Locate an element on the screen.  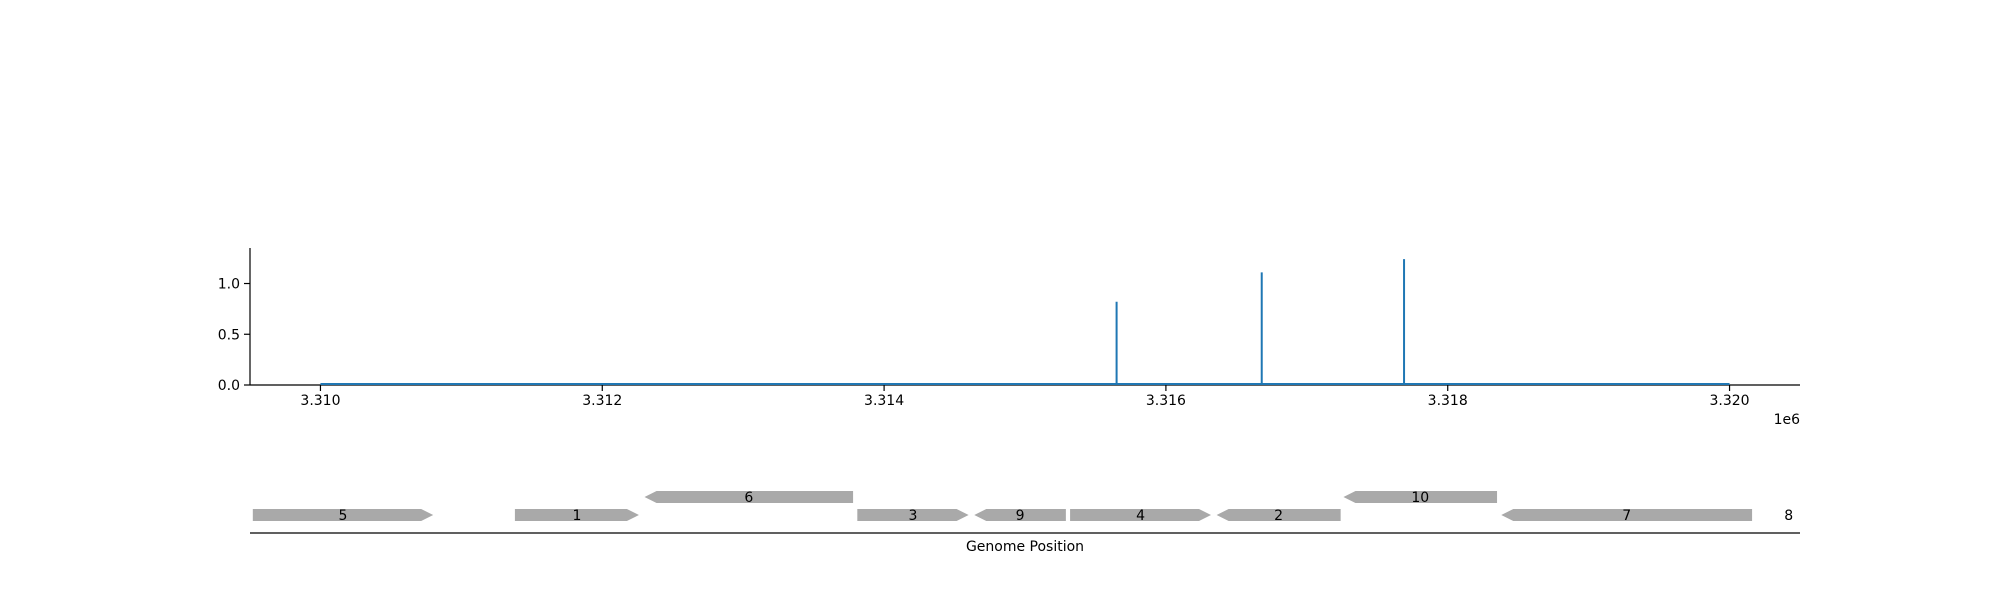
y-tick-label: 0.5 is located at coordinates (229, 335).